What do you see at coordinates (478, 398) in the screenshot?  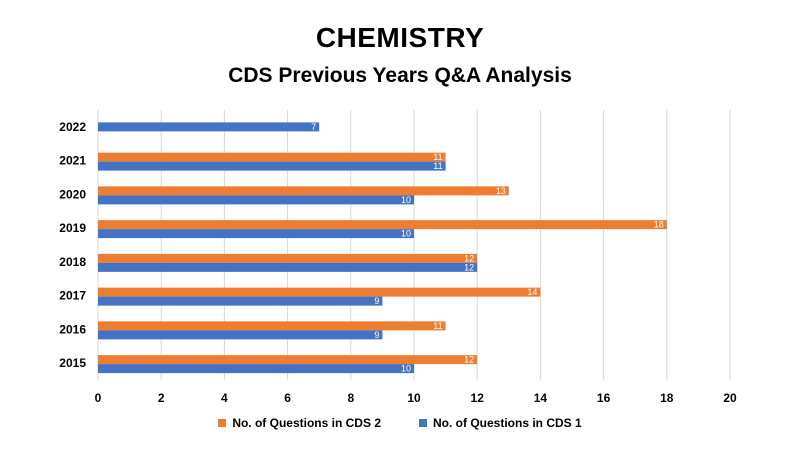 I see `x-tick-label: 12` at bounding box center [478, 398].